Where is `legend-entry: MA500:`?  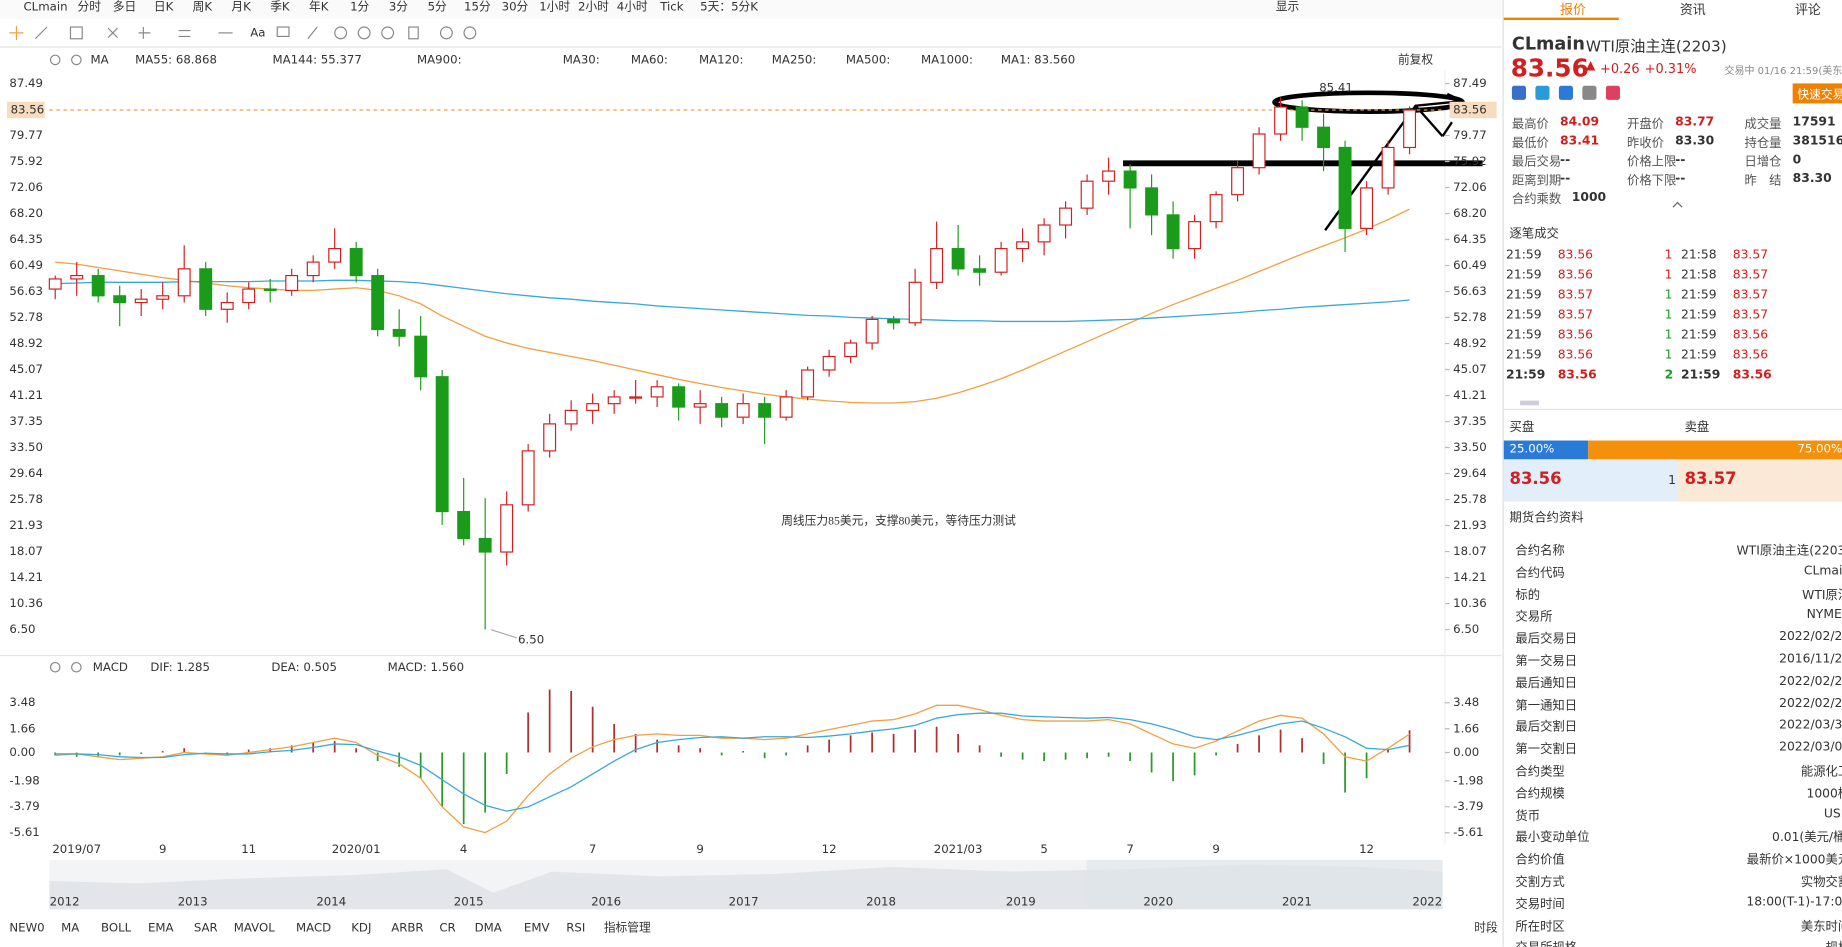 legend-entry: MA500: is located at coordinates (868, 59).